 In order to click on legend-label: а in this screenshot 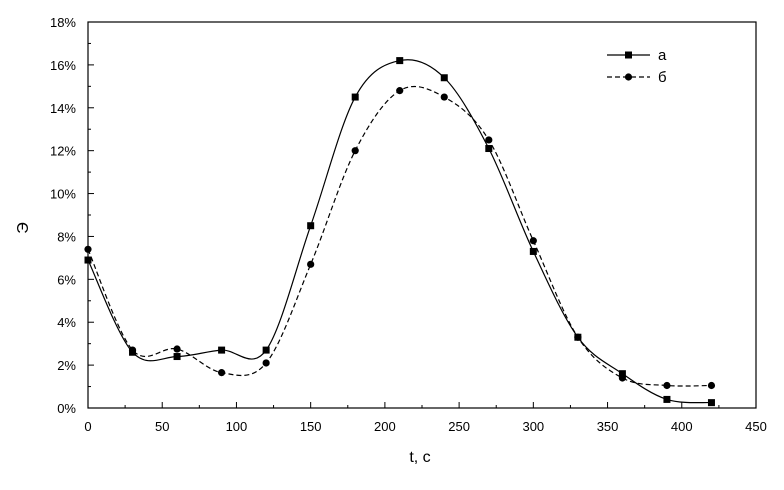, I will do `click(662, 55)`.